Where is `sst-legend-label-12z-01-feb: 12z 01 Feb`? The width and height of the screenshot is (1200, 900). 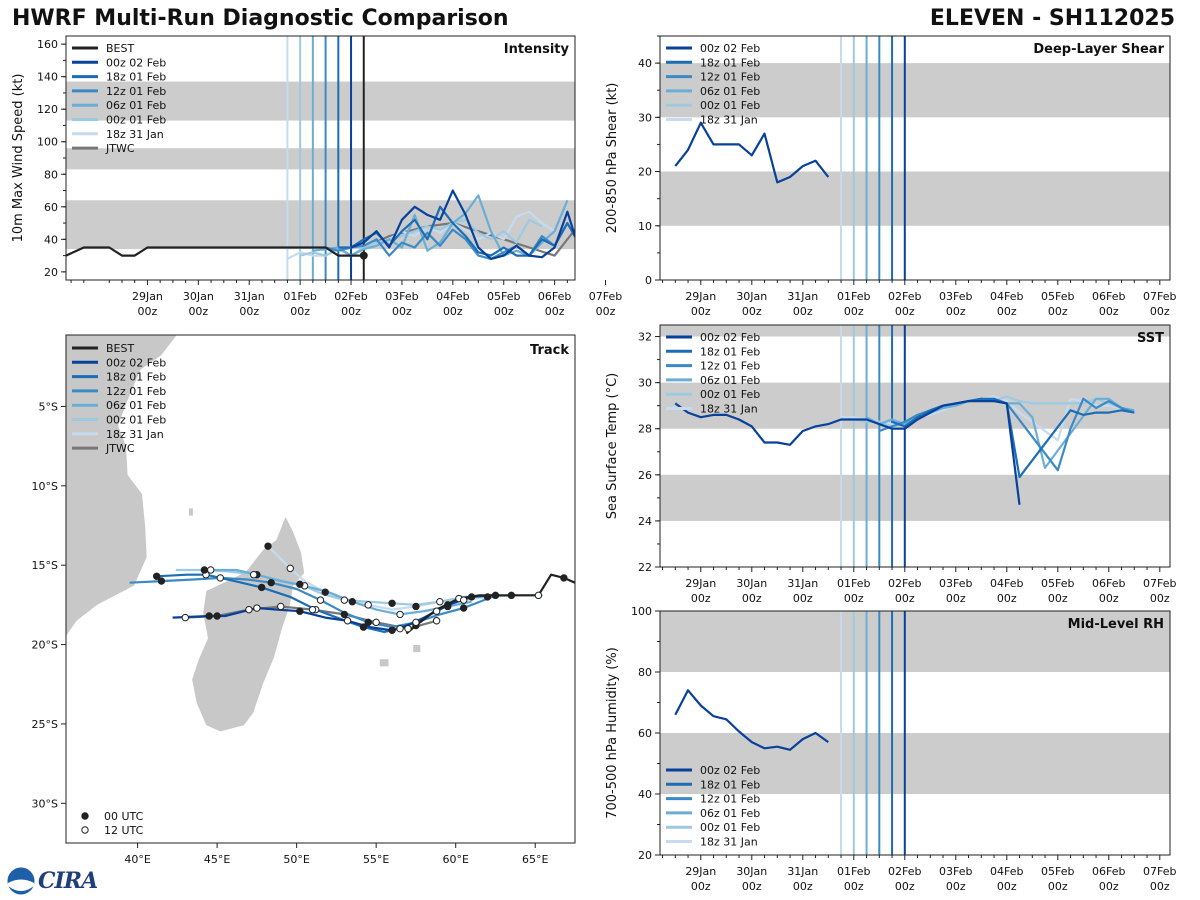 sst-legend-label-12z-01-feb: 12z 01 Feb is located at coordinates (730, 366).